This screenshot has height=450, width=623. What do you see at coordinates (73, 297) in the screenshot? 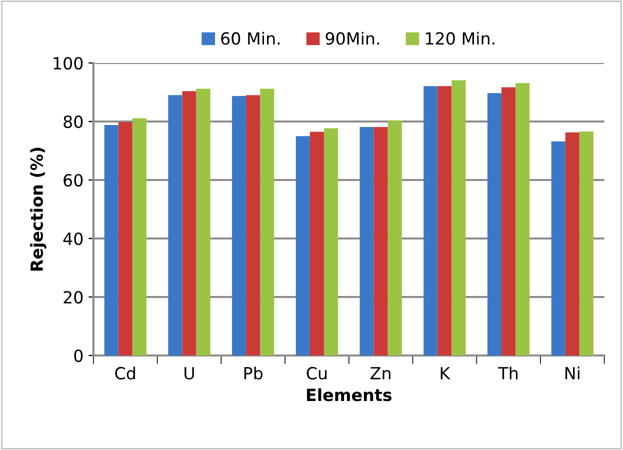
I see `y-tick-label: 20` at bounding box center [73, 297].